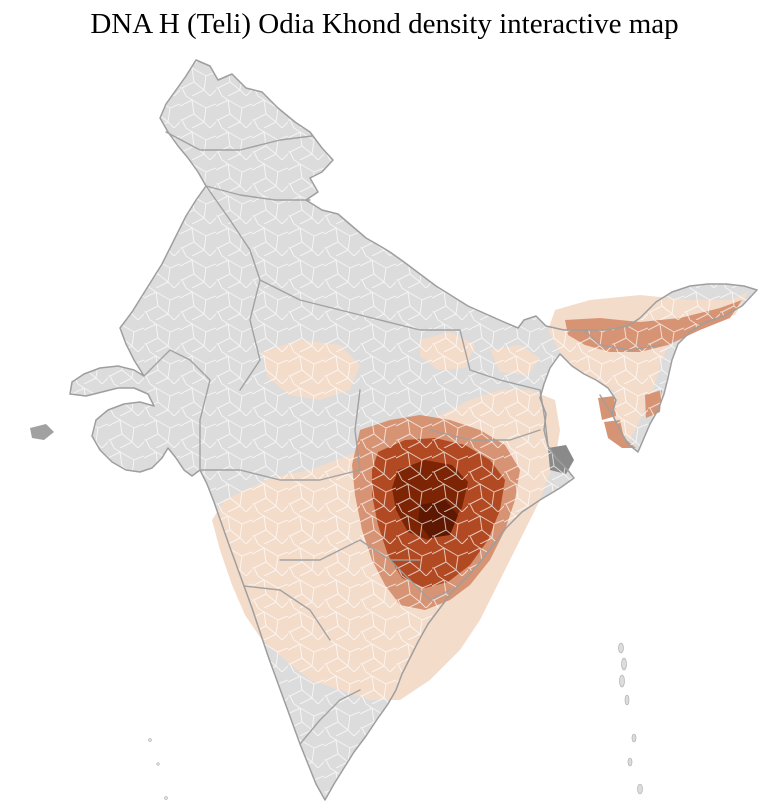 This screenshot has height=812, width=769. What do you see at coordinates (620, 434) in the screenshot?
I see `region-density-medium-mizoram` at bounding box center [620, 434].